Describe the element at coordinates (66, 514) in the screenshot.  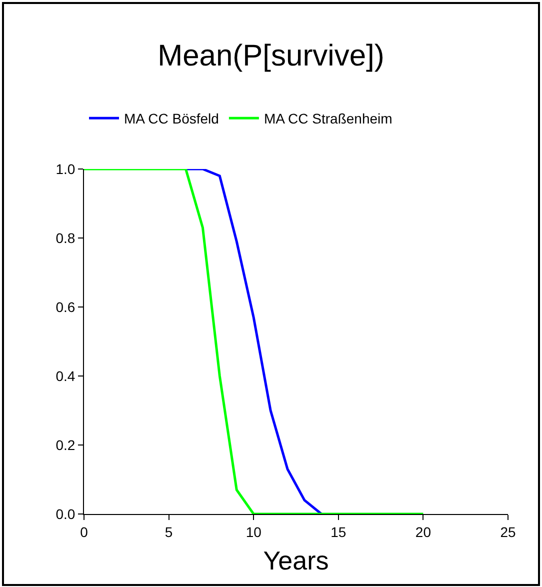
I see `y-tick-label: 0.0` at that location.